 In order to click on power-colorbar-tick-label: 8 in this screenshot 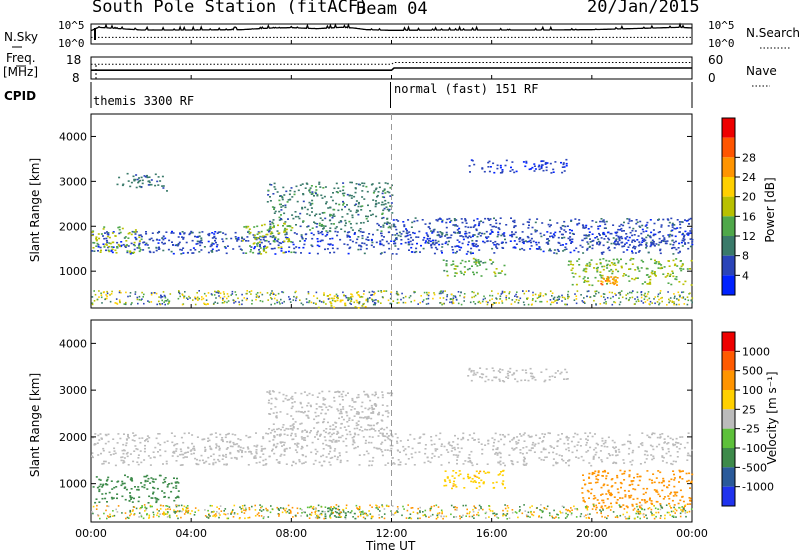, I will do `click(745, 256)`.